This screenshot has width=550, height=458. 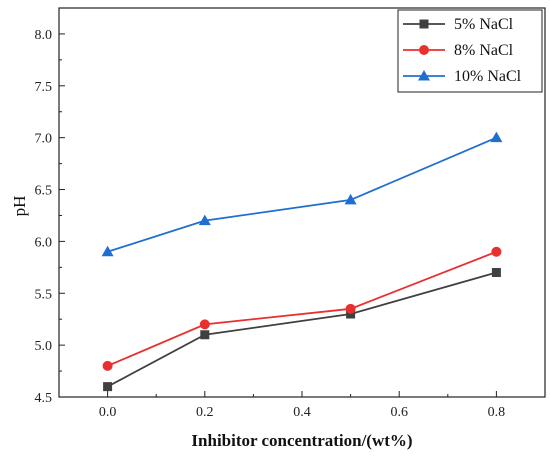 What do you see at coordinates (50, 217) in the screenshot?
I see `y-axis: 4.5 5.0 5.5 6.0 6.5 7.0 7.5 8.0` at bounding box center [50, 217].